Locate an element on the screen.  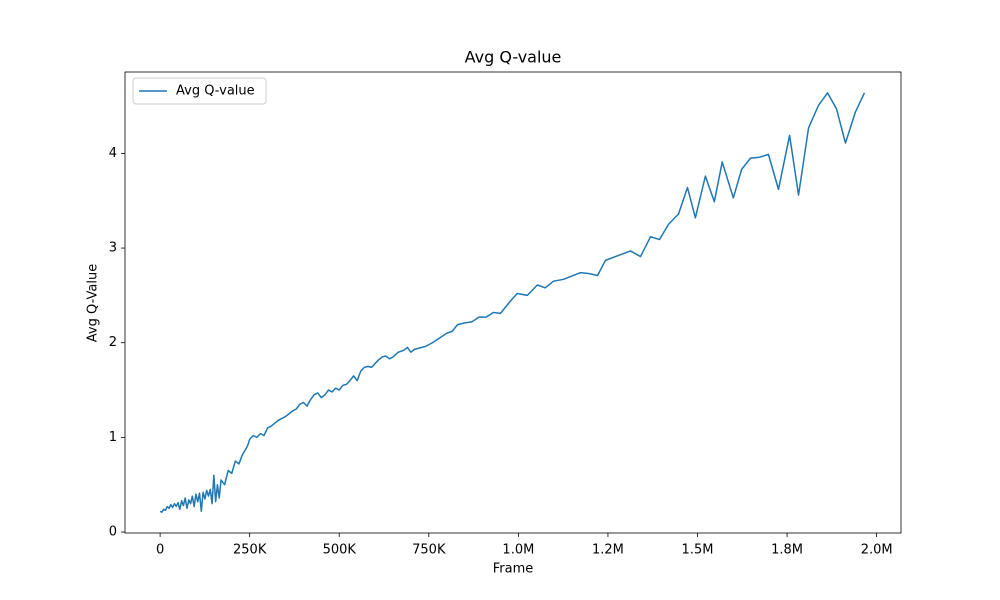
x-tick-label: 1.2M is located at coordinates (608, 550).